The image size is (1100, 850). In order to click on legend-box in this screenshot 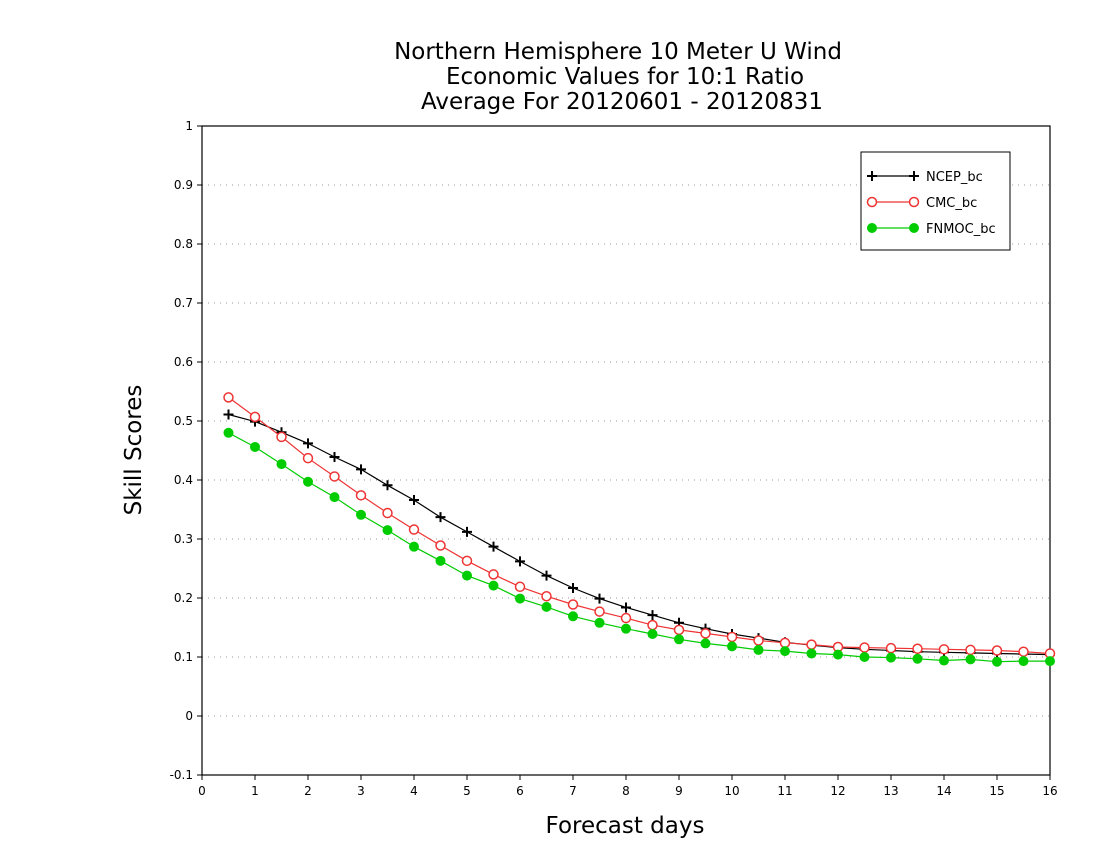, I will do `click(935, 201)`.